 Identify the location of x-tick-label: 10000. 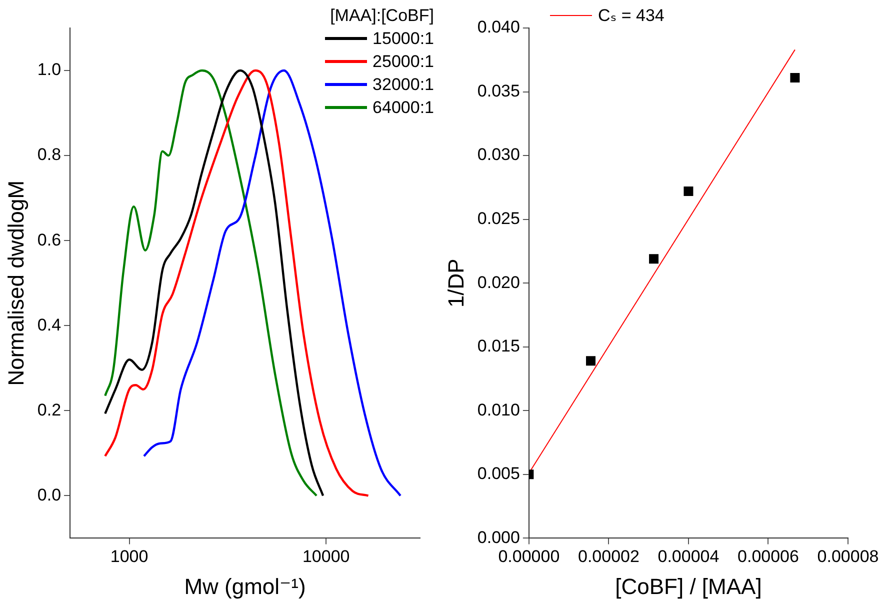
(326, 556).